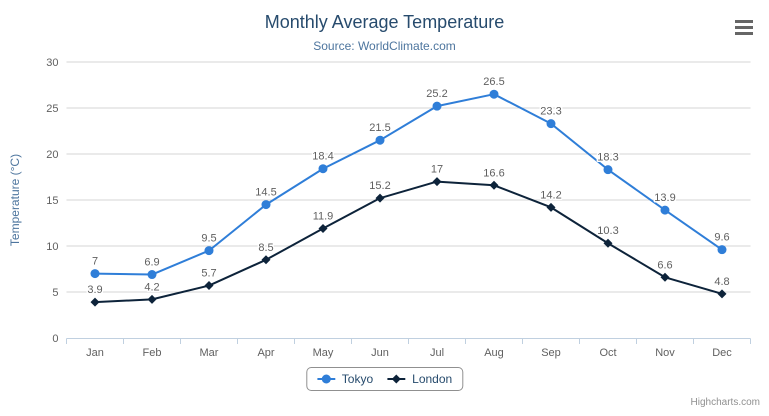  I want to click on data-label: 7, so click(95, 262).